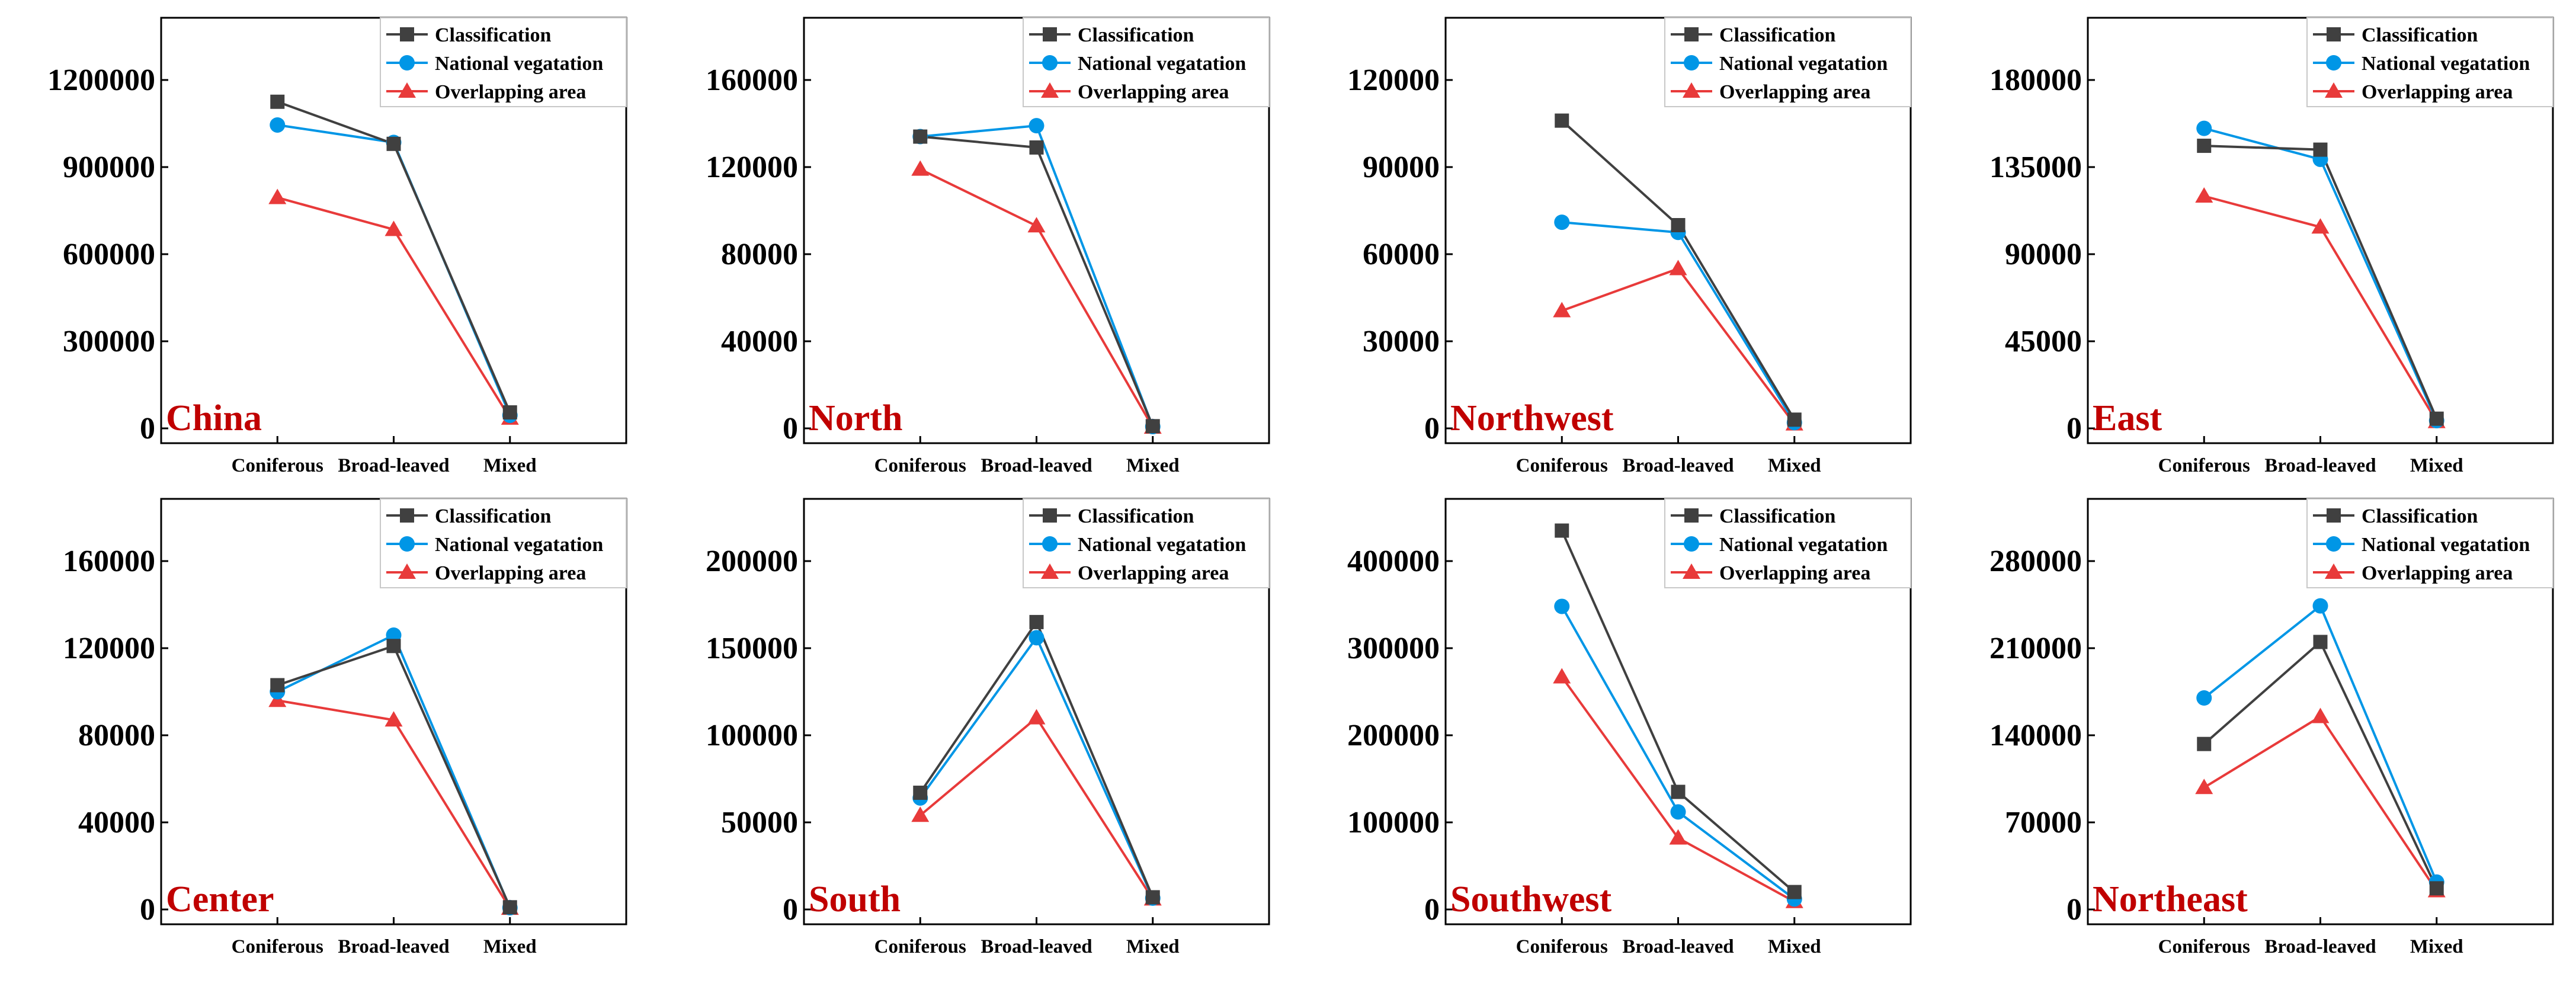 This screenshot has height=993, width=2576. What do you see at coordinates (2044, 823) in the screenshot?
I see `y-tick-label: 70000` at bounding box center [2044, 823].